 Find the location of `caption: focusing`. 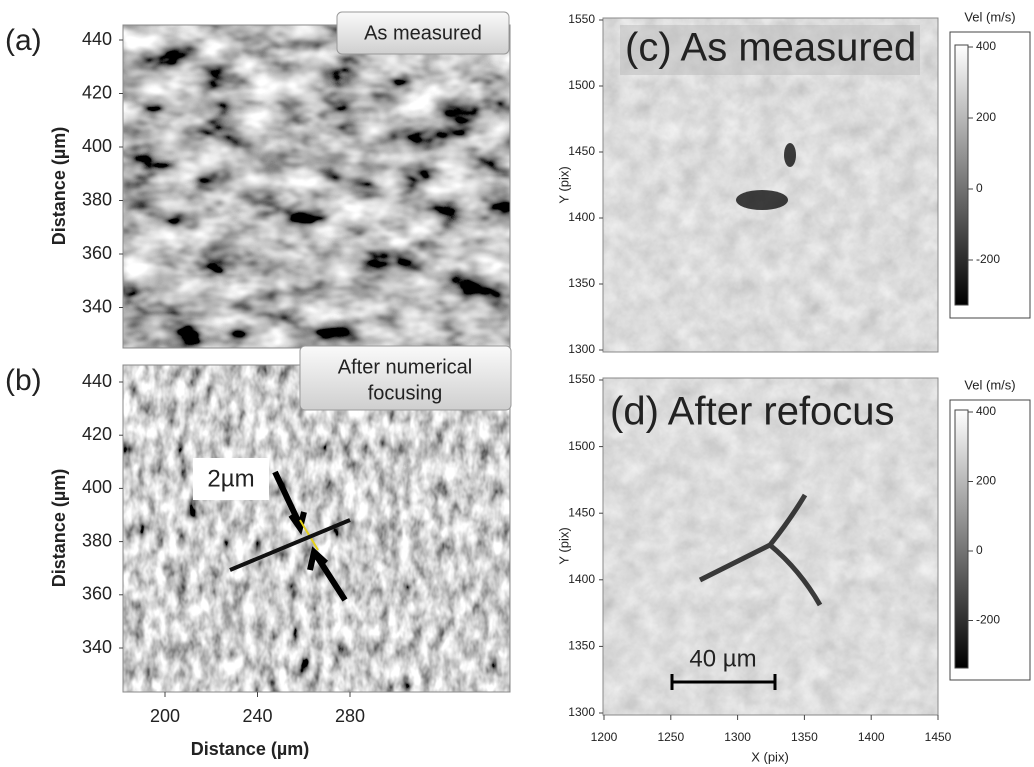

caption: focusing is located at coordinates (405, 393).